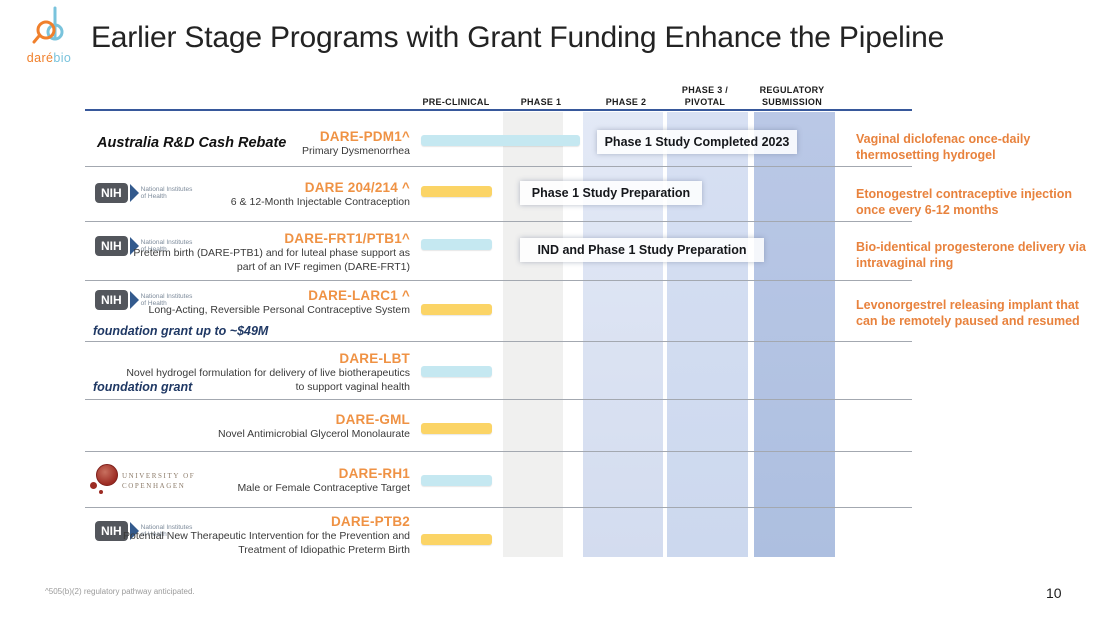 This screenshot has height=619, width=1100. What do you see at coordinates (357, 187) in the screenshot?
I see `program-name: DARE 204/214 ^` at bounding box center [357, 187].